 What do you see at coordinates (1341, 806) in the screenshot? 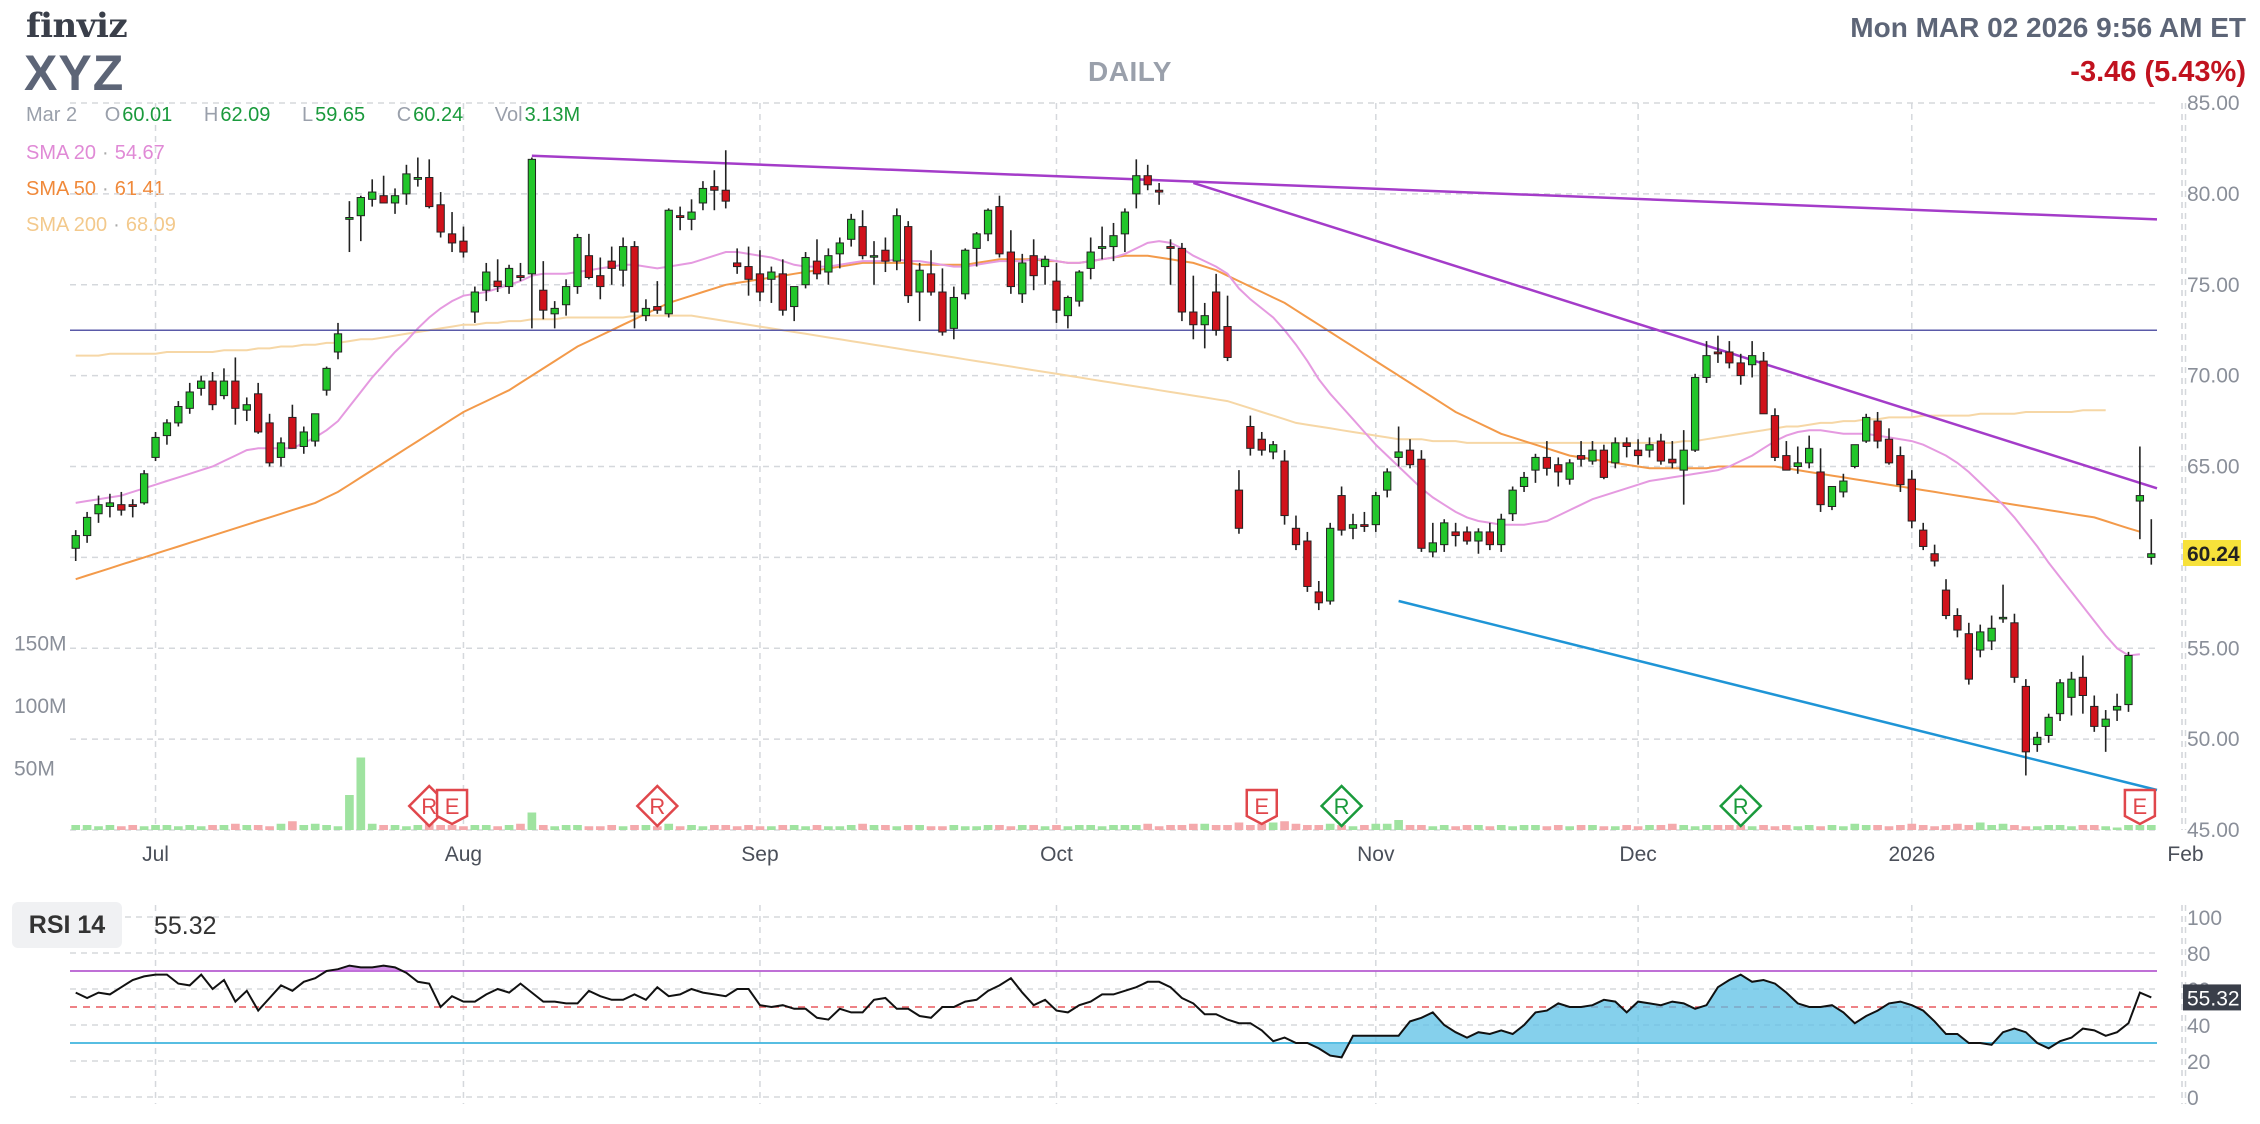
I see `event-marker: R` at bounding box center [1341, 806].